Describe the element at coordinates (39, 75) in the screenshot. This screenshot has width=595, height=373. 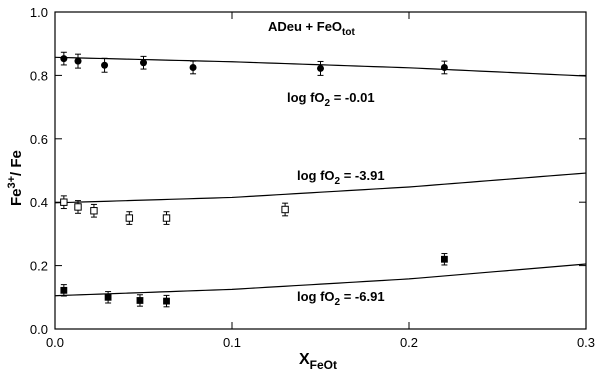
I see `y-tick-label: 0.8` at that location.